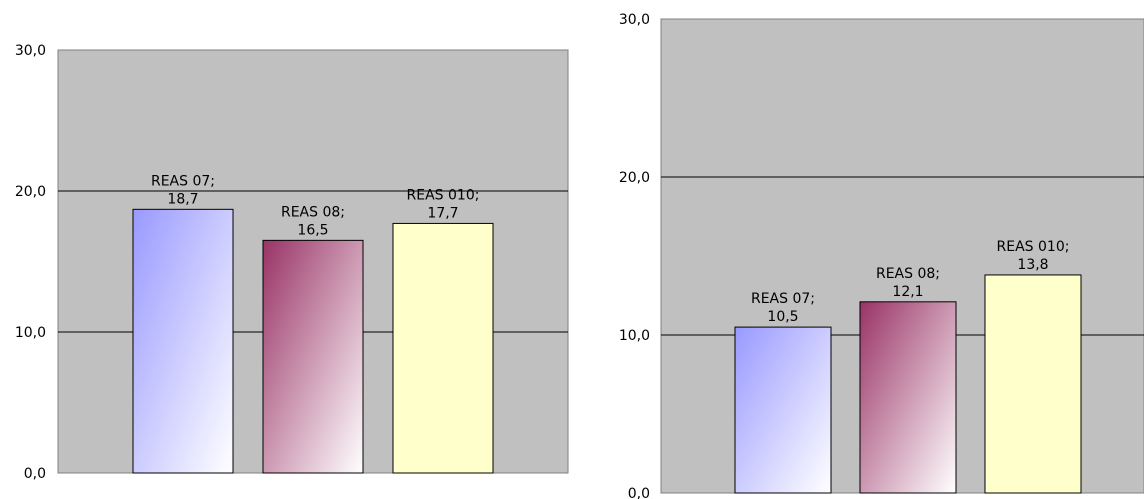  Describe the element at coordinates (1033, 256) in the screenshot. I see `data-label: REAS 010; 13,8` at that location.